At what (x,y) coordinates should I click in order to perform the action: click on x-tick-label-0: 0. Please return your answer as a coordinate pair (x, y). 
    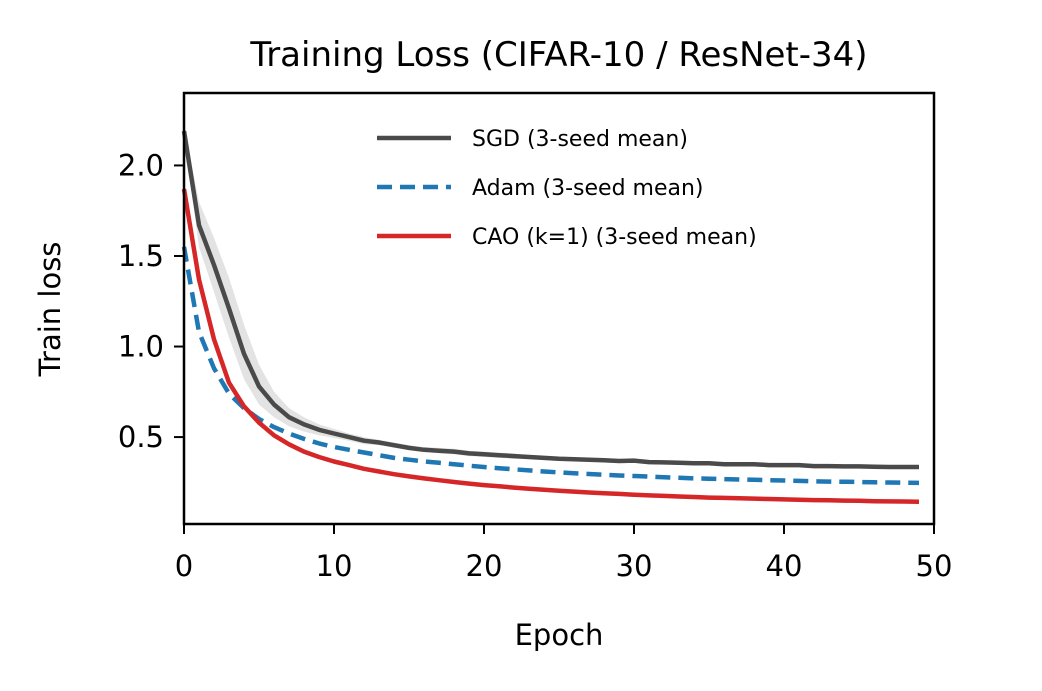
    Looking at the image, I should click on (184, 566).